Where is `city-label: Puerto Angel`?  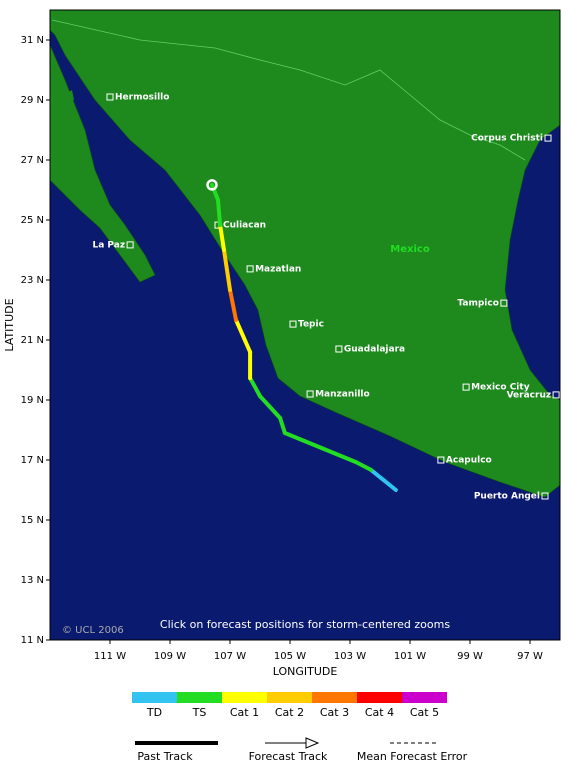
city-label: Puerto Angel is located at coordinates (507, 497).